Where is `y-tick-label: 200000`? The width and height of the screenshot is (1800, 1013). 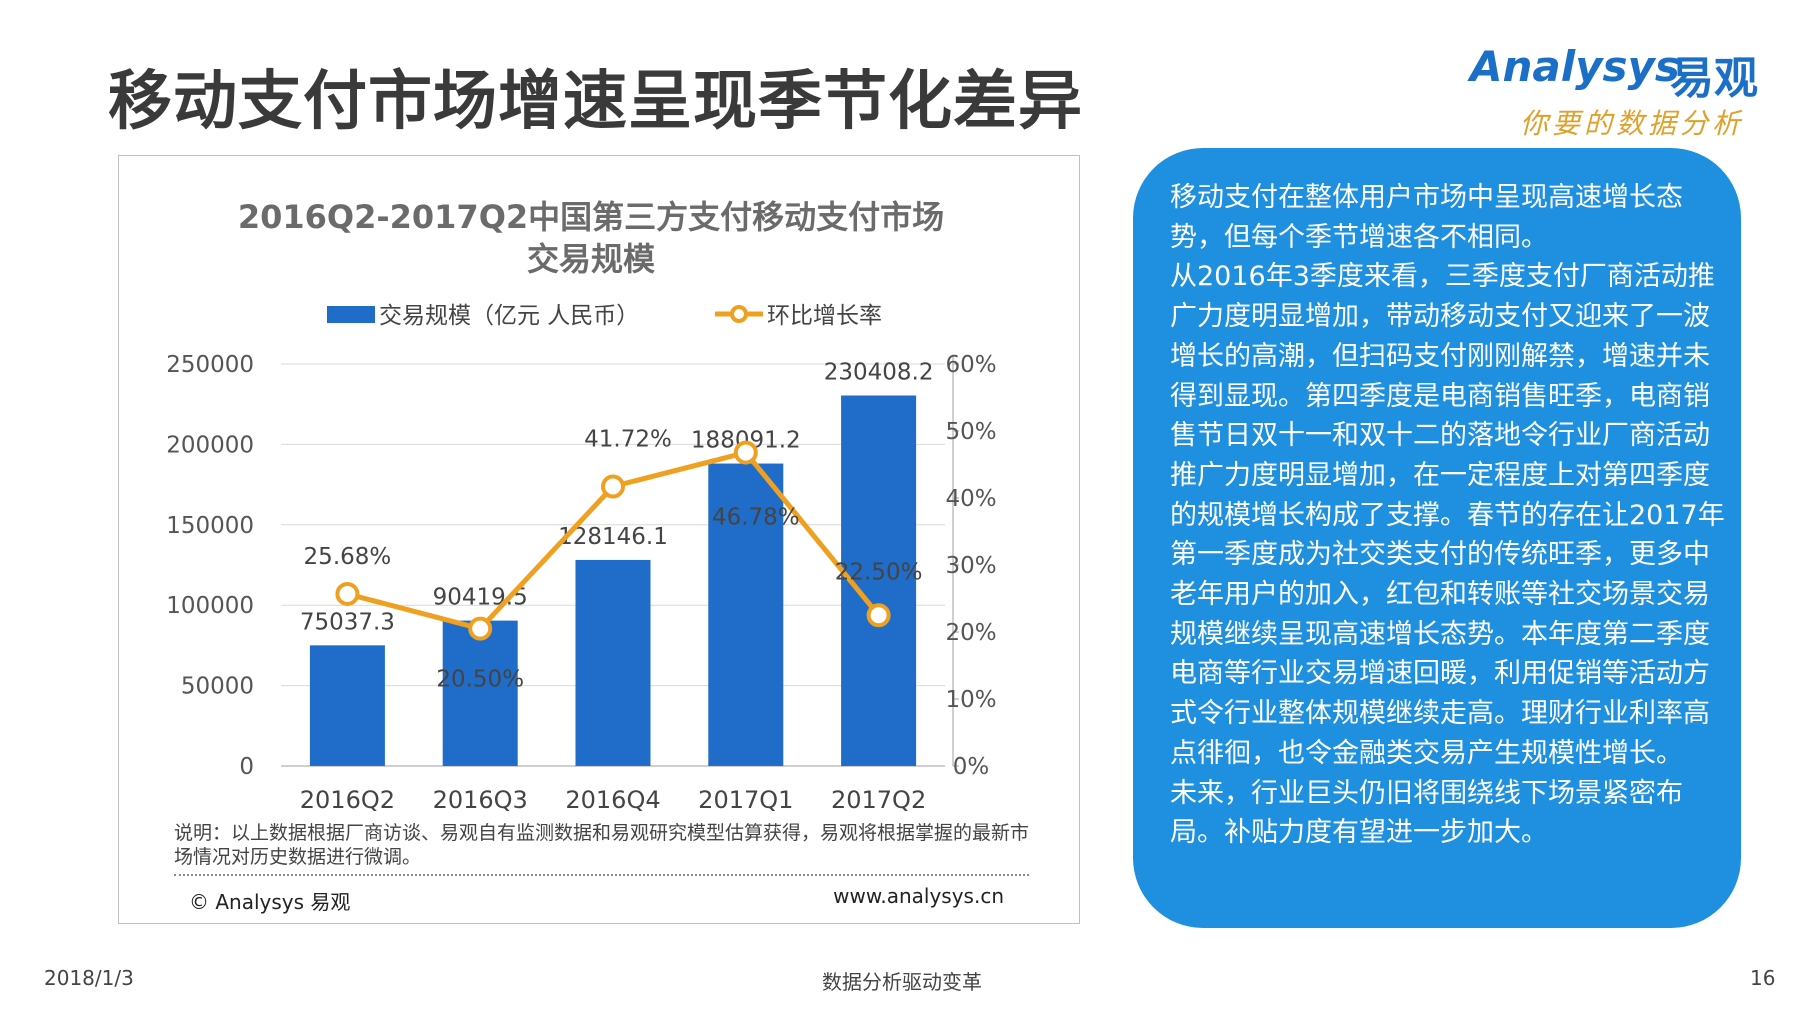 y-tick-label: 200000 is located at coordinates (210, 445).